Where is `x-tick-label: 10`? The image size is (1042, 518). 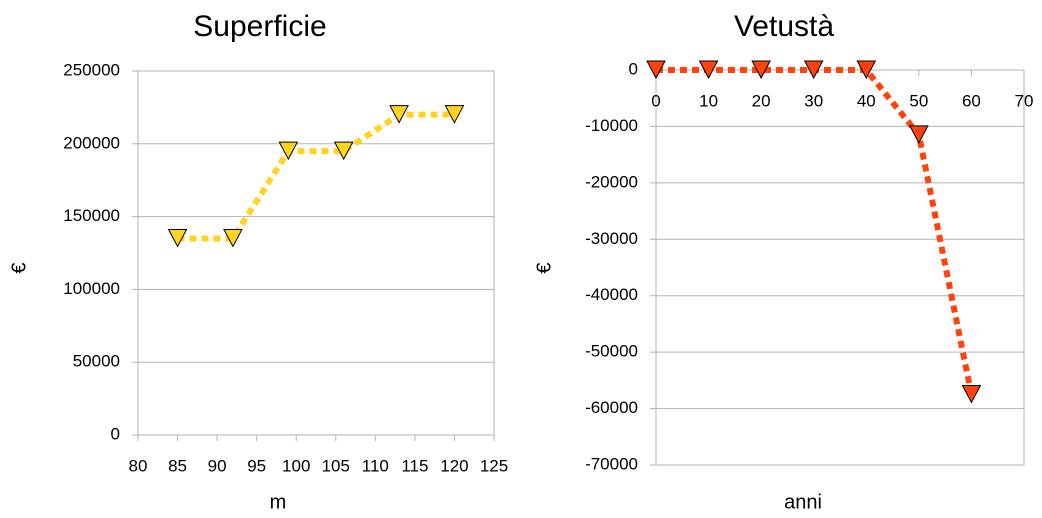
x-tick-label: 10 is located at coordinates (708, 100).